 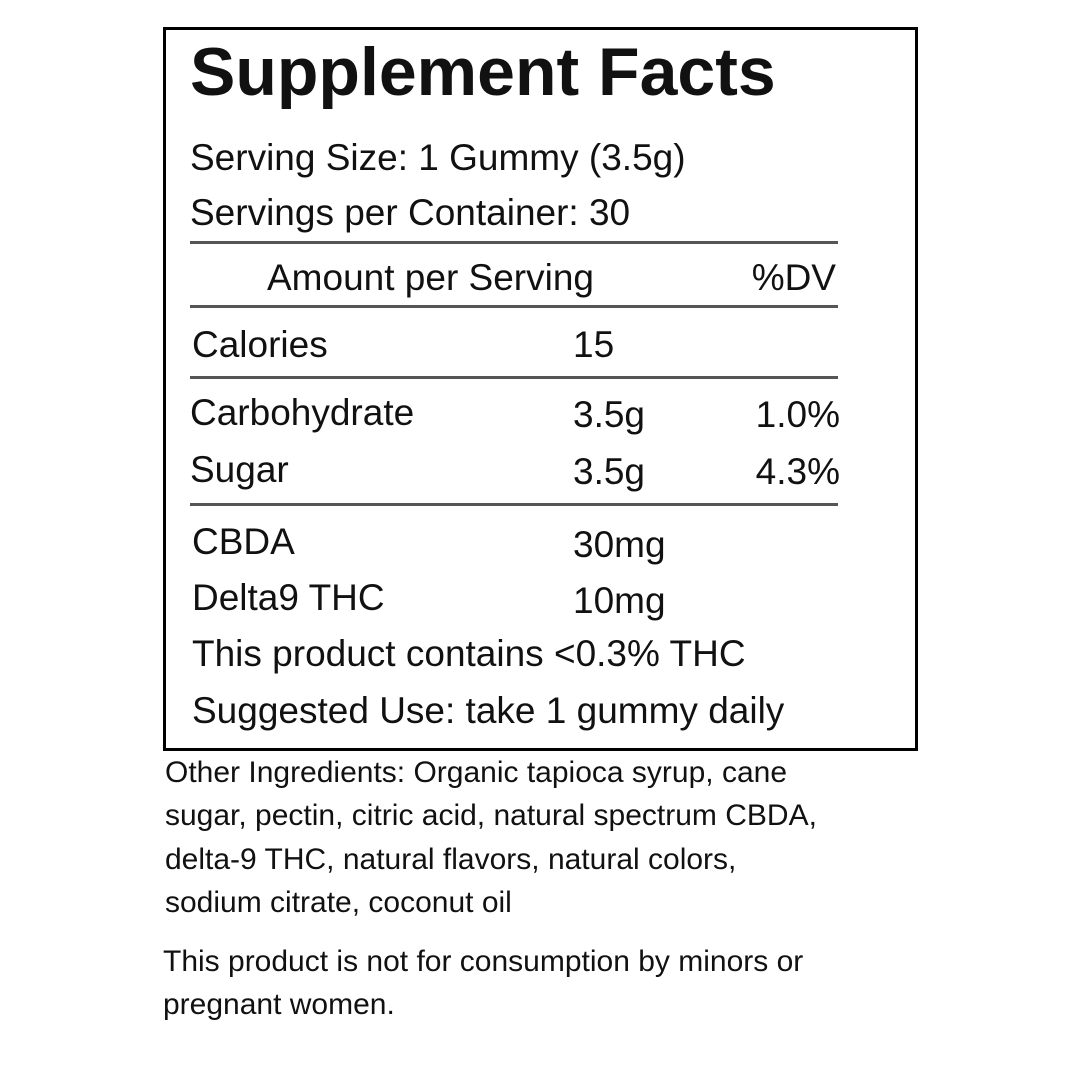 What do you see at coordinates (469, 653) in the screenshot?
I see `note: This product contains <0.3% THC` at bounding box center [469, 653].